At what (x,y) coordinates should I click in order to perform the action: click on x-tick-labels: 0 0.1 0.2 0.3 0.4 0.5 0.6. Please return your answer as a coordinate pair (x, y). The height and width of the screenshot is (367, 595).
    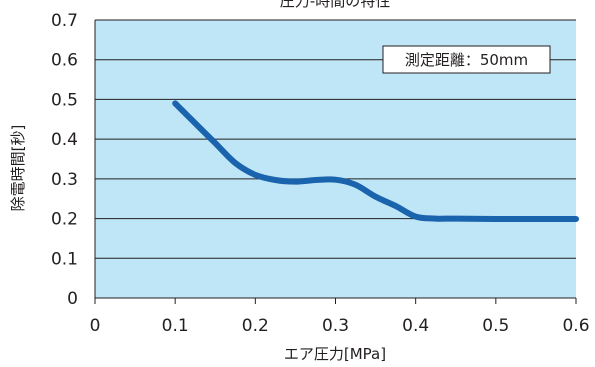
    Looking at the image, I should click on (340, 326).